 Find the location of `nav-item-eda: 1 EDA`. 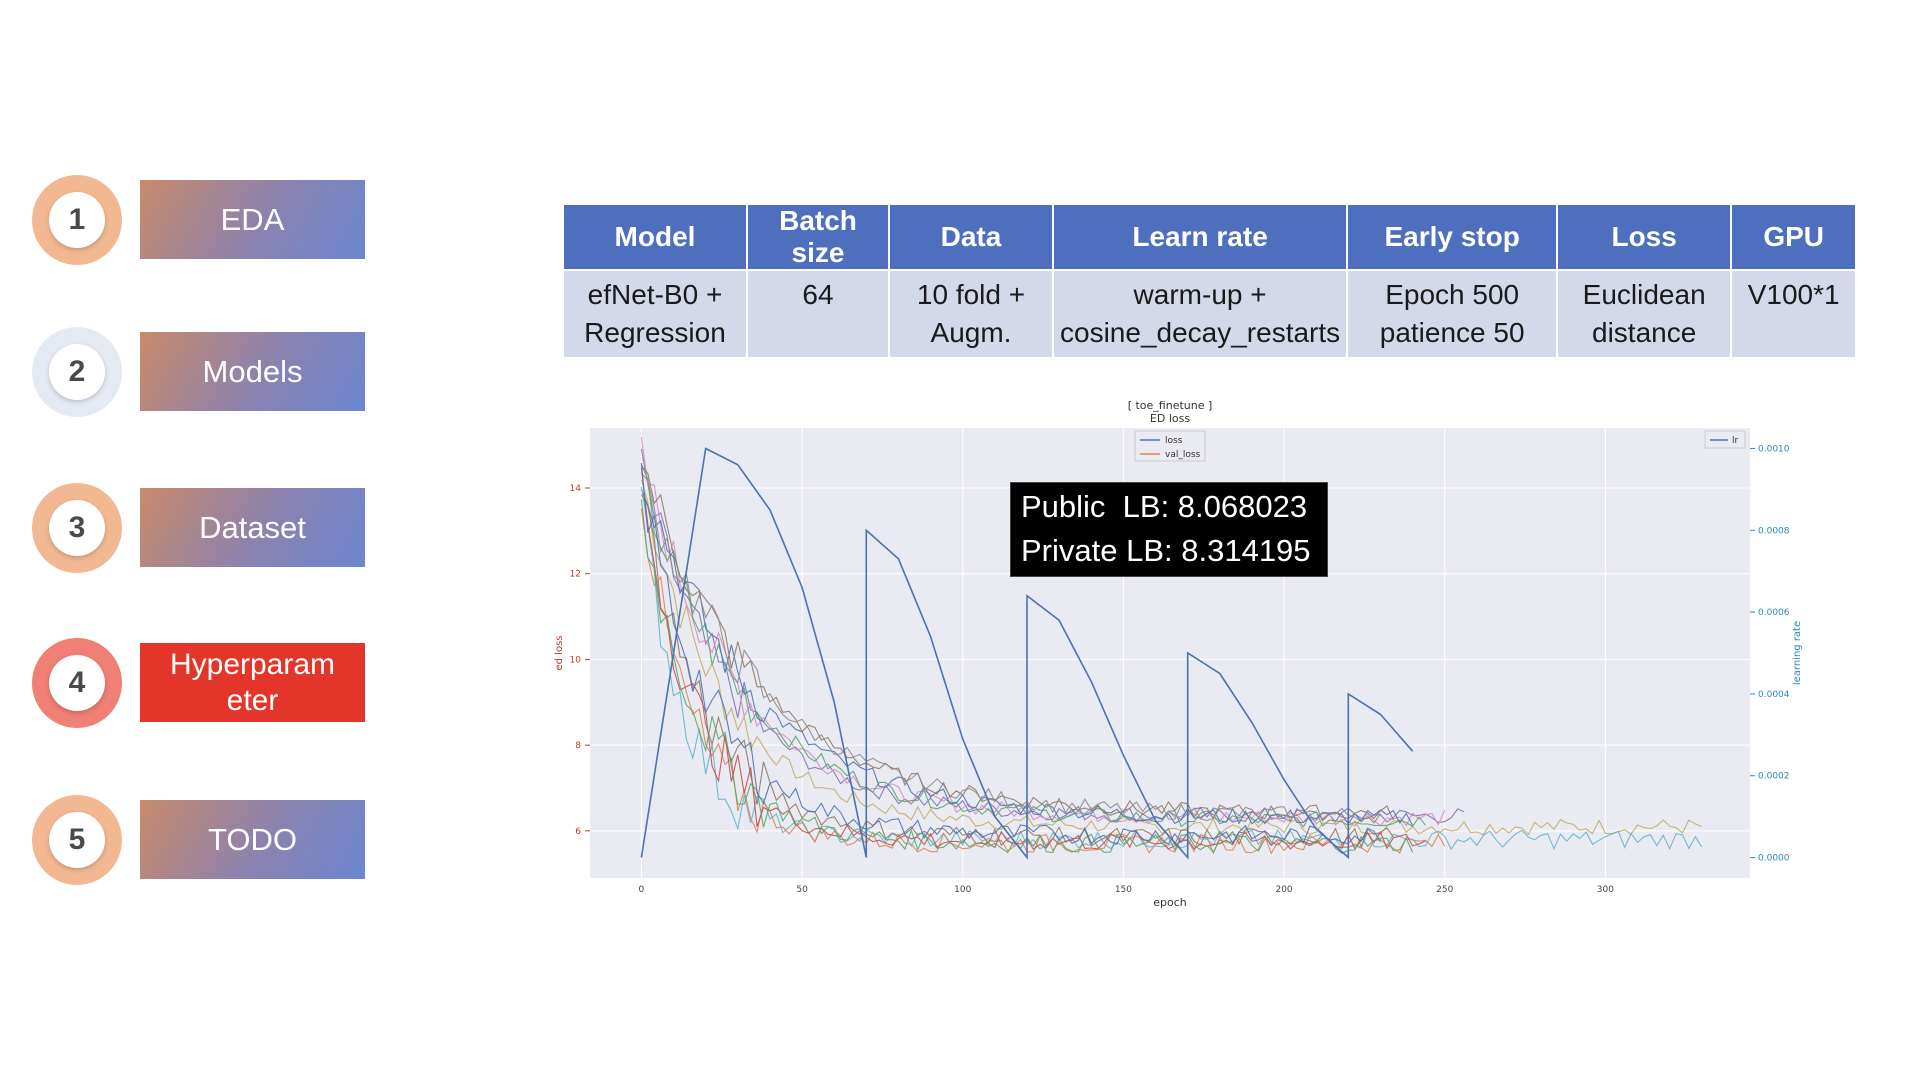

nav-item-eda: 1 EDA is located at coordinates (199, 220).